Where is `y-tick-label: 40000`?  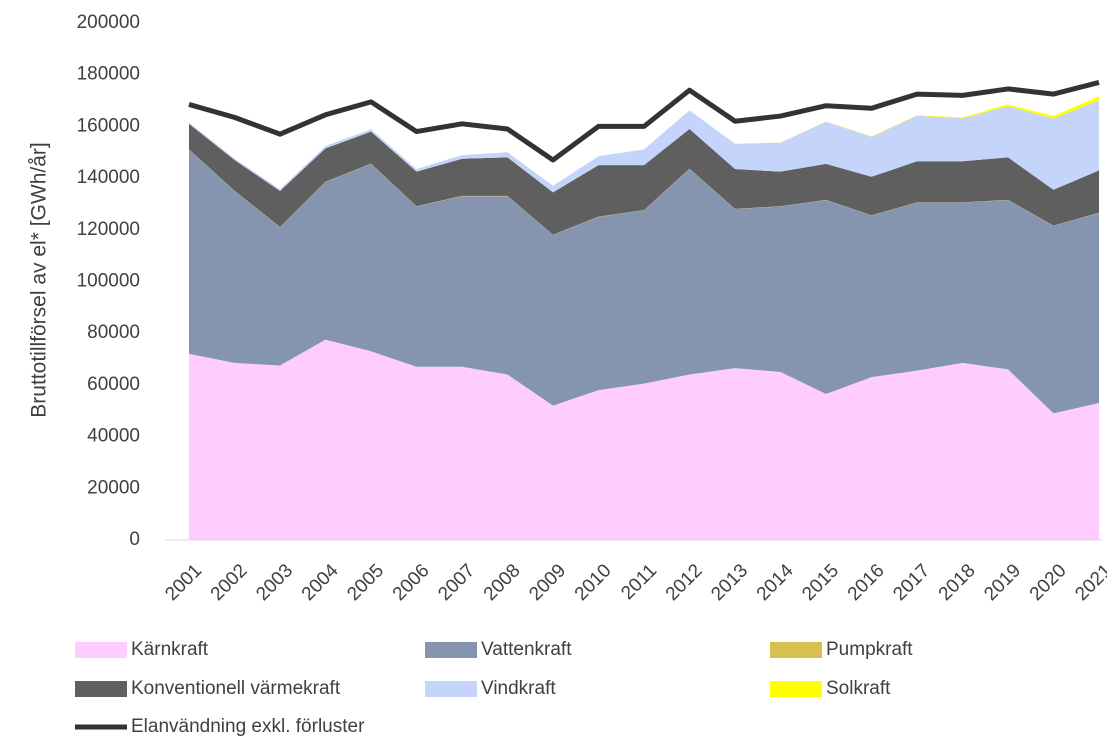
y-tick-label: 40000 is located at coordinates (113, 436).